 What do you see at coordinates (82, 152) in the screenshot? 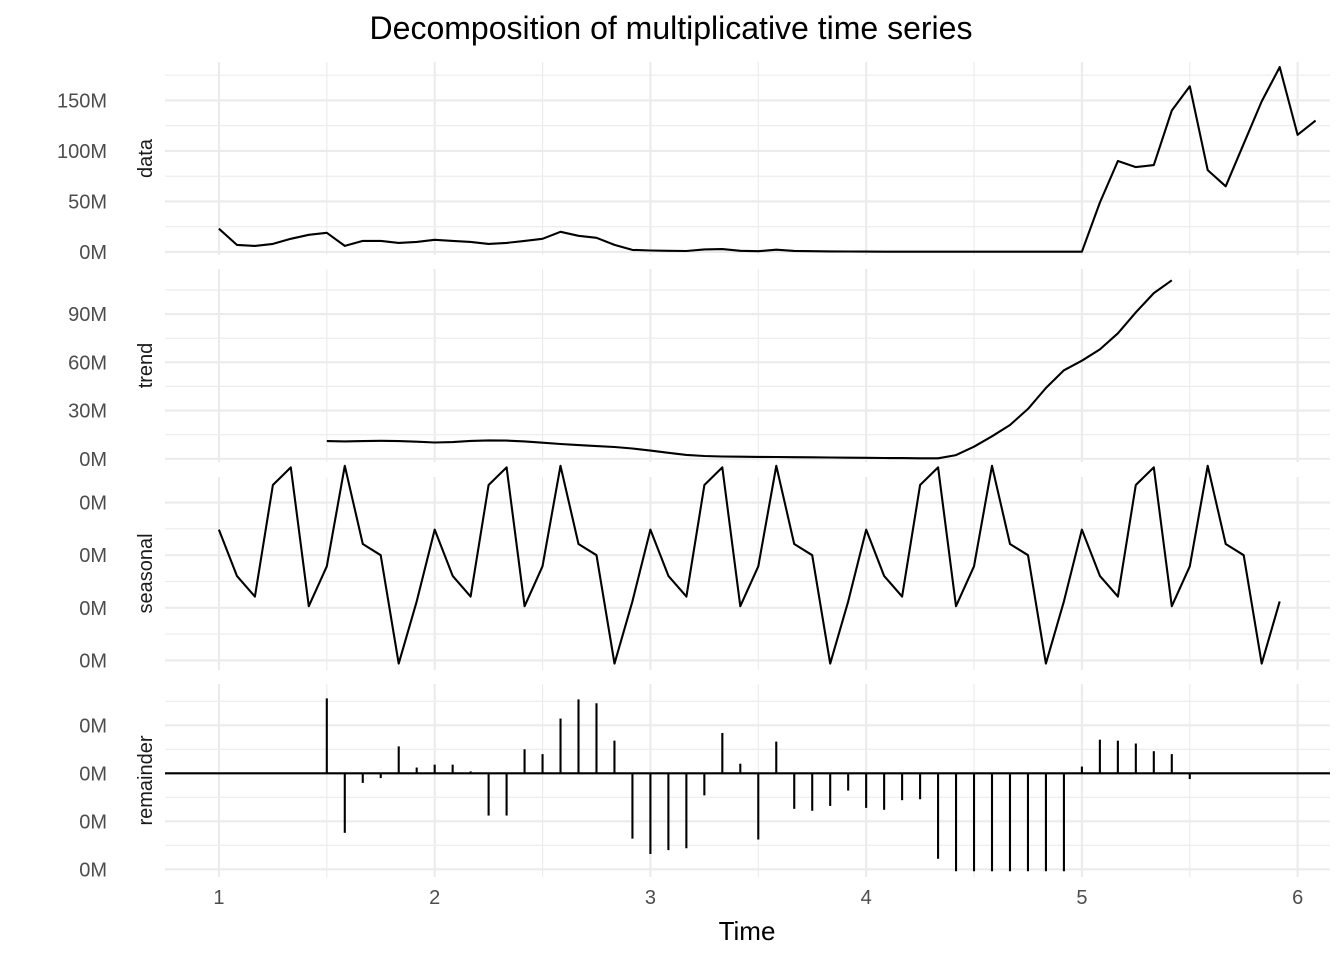
I see `y-tick-label-data: 100M` at bounding box center [82, 152].